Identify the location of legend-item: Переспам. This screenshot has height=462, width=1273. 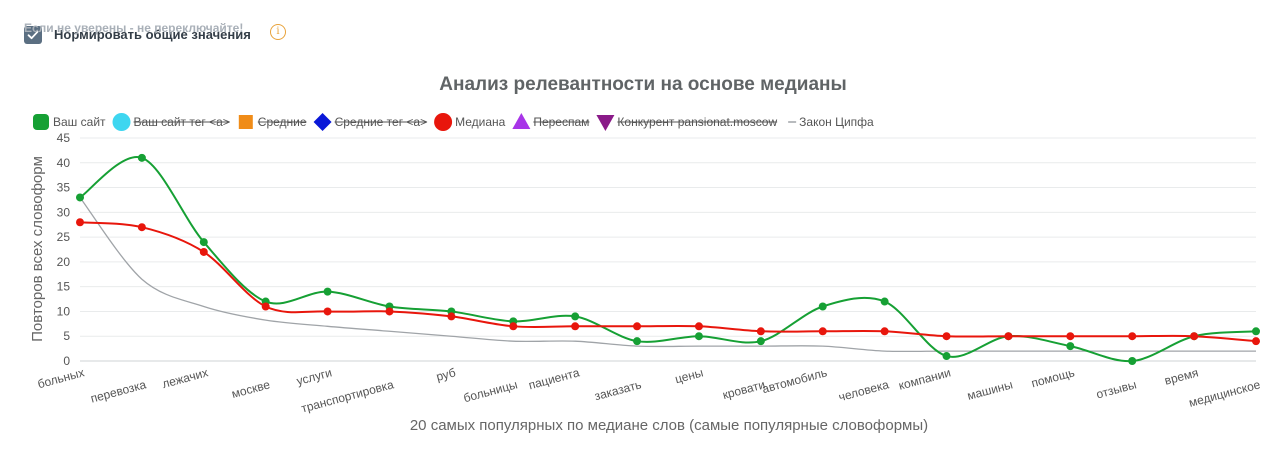
(551, 121).